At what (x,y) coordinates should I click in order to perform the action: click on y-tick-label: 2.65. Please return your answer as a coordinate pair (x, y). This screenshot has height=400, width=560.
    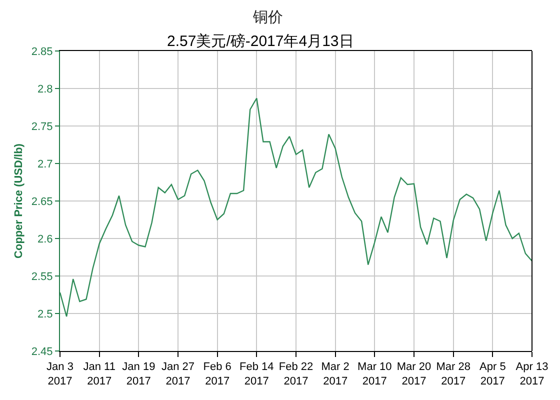
    Looking at the image, I should click on (42, 202).